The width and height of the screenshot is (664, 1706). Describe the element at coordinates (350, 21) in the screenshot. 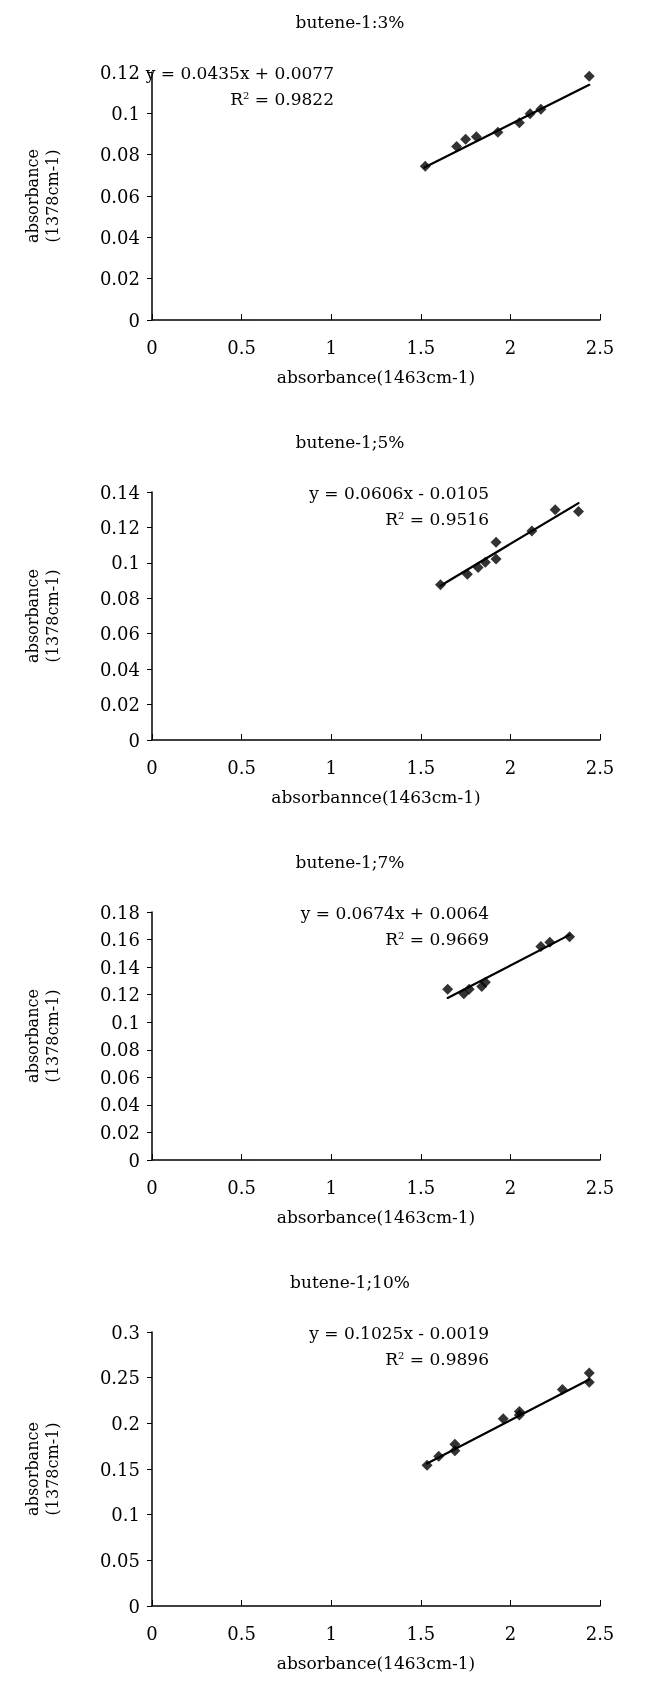

I see `chart-title: butene-1:3%` at that location.